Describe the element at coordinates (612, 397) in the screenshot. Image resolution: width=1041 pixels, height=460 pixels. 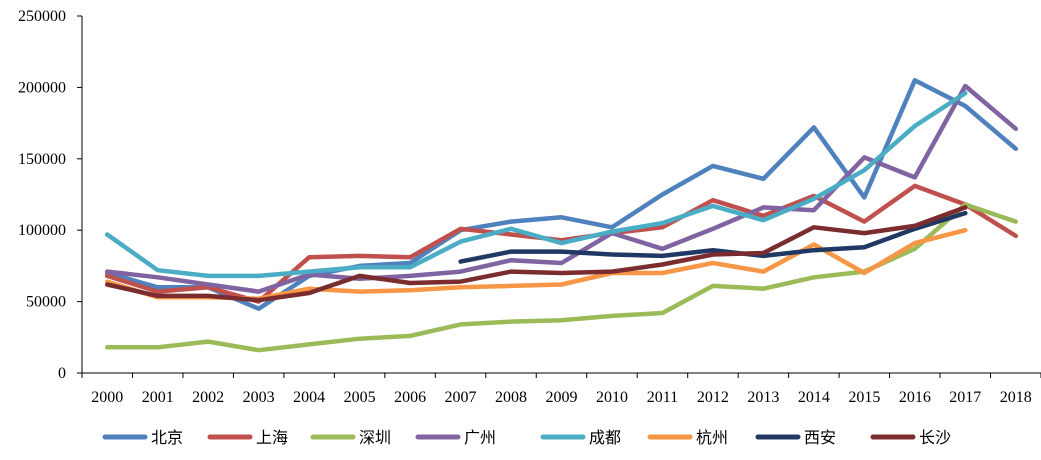
I see `x-tick-label: 2010` at that location.